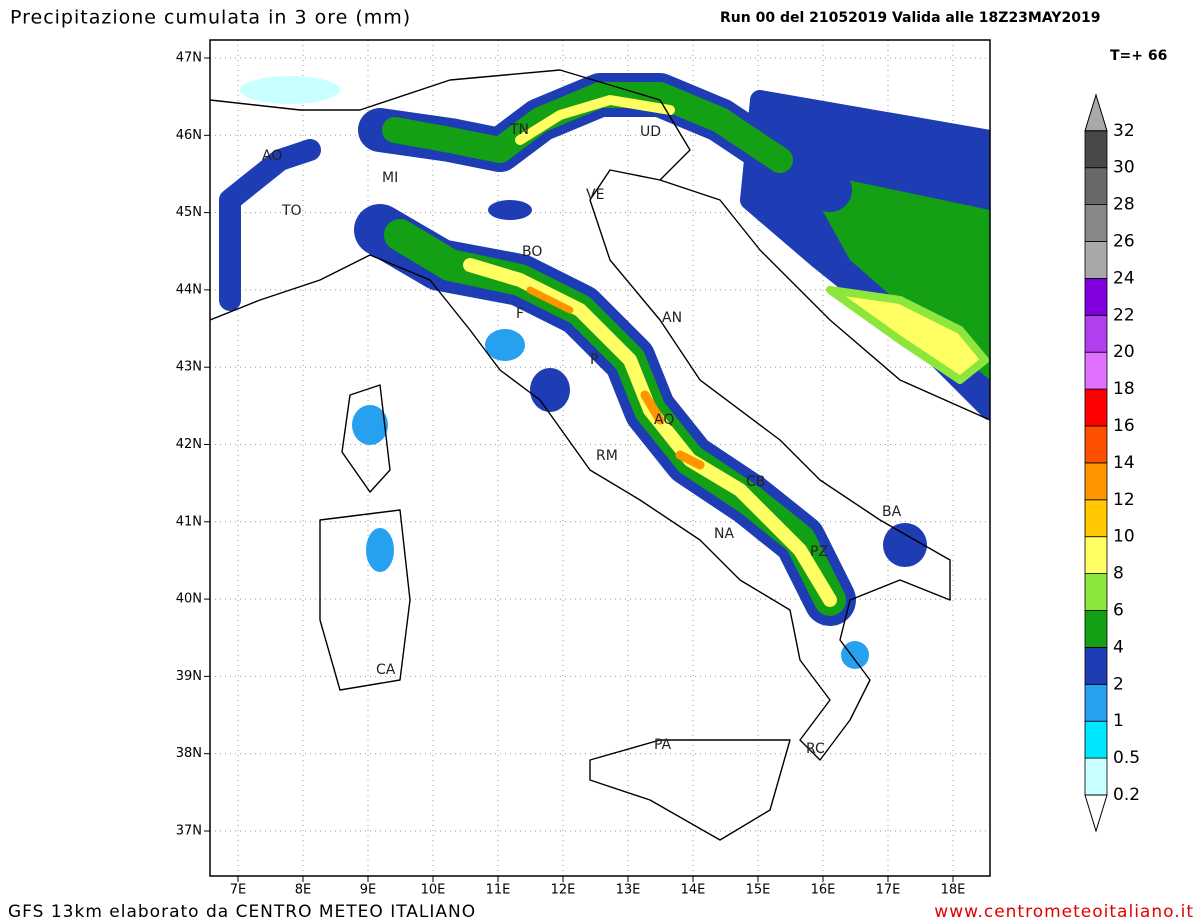 The image size is (1201, 922). What do you see at coordinates (1118, 574) in the screenshot?
I see `colorbar-label: 8` at bounding box center [1118, 574].